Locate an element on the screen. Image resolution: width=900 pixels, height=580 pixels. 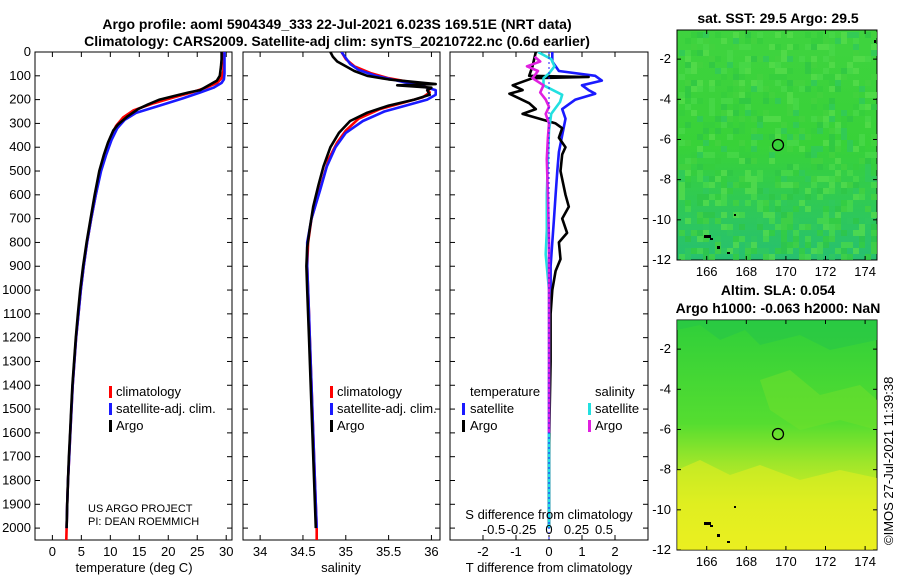
x-tick-label: 34.5 is located at coordinates (302, 551).